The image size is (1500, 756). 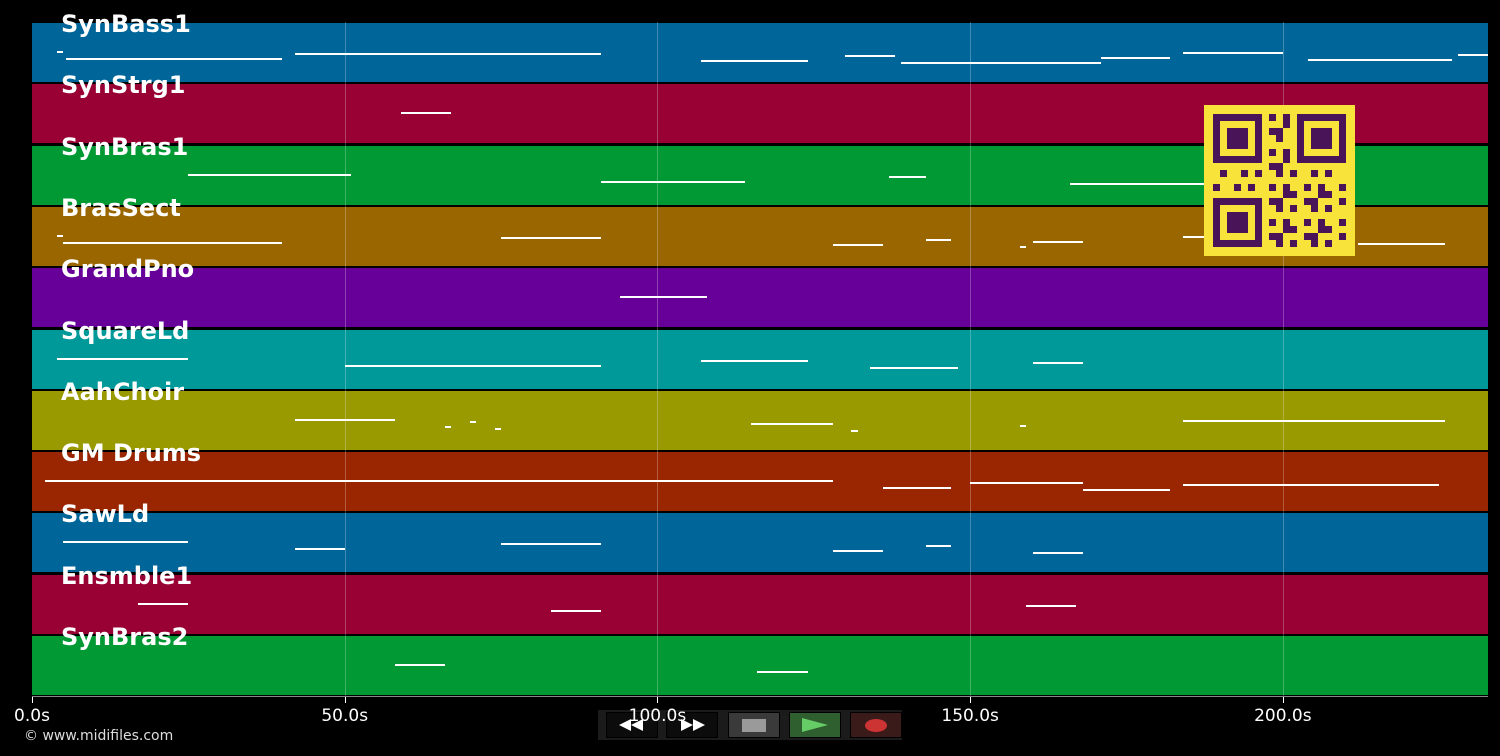 I want to click on play-button, so click(x=815, y=725).